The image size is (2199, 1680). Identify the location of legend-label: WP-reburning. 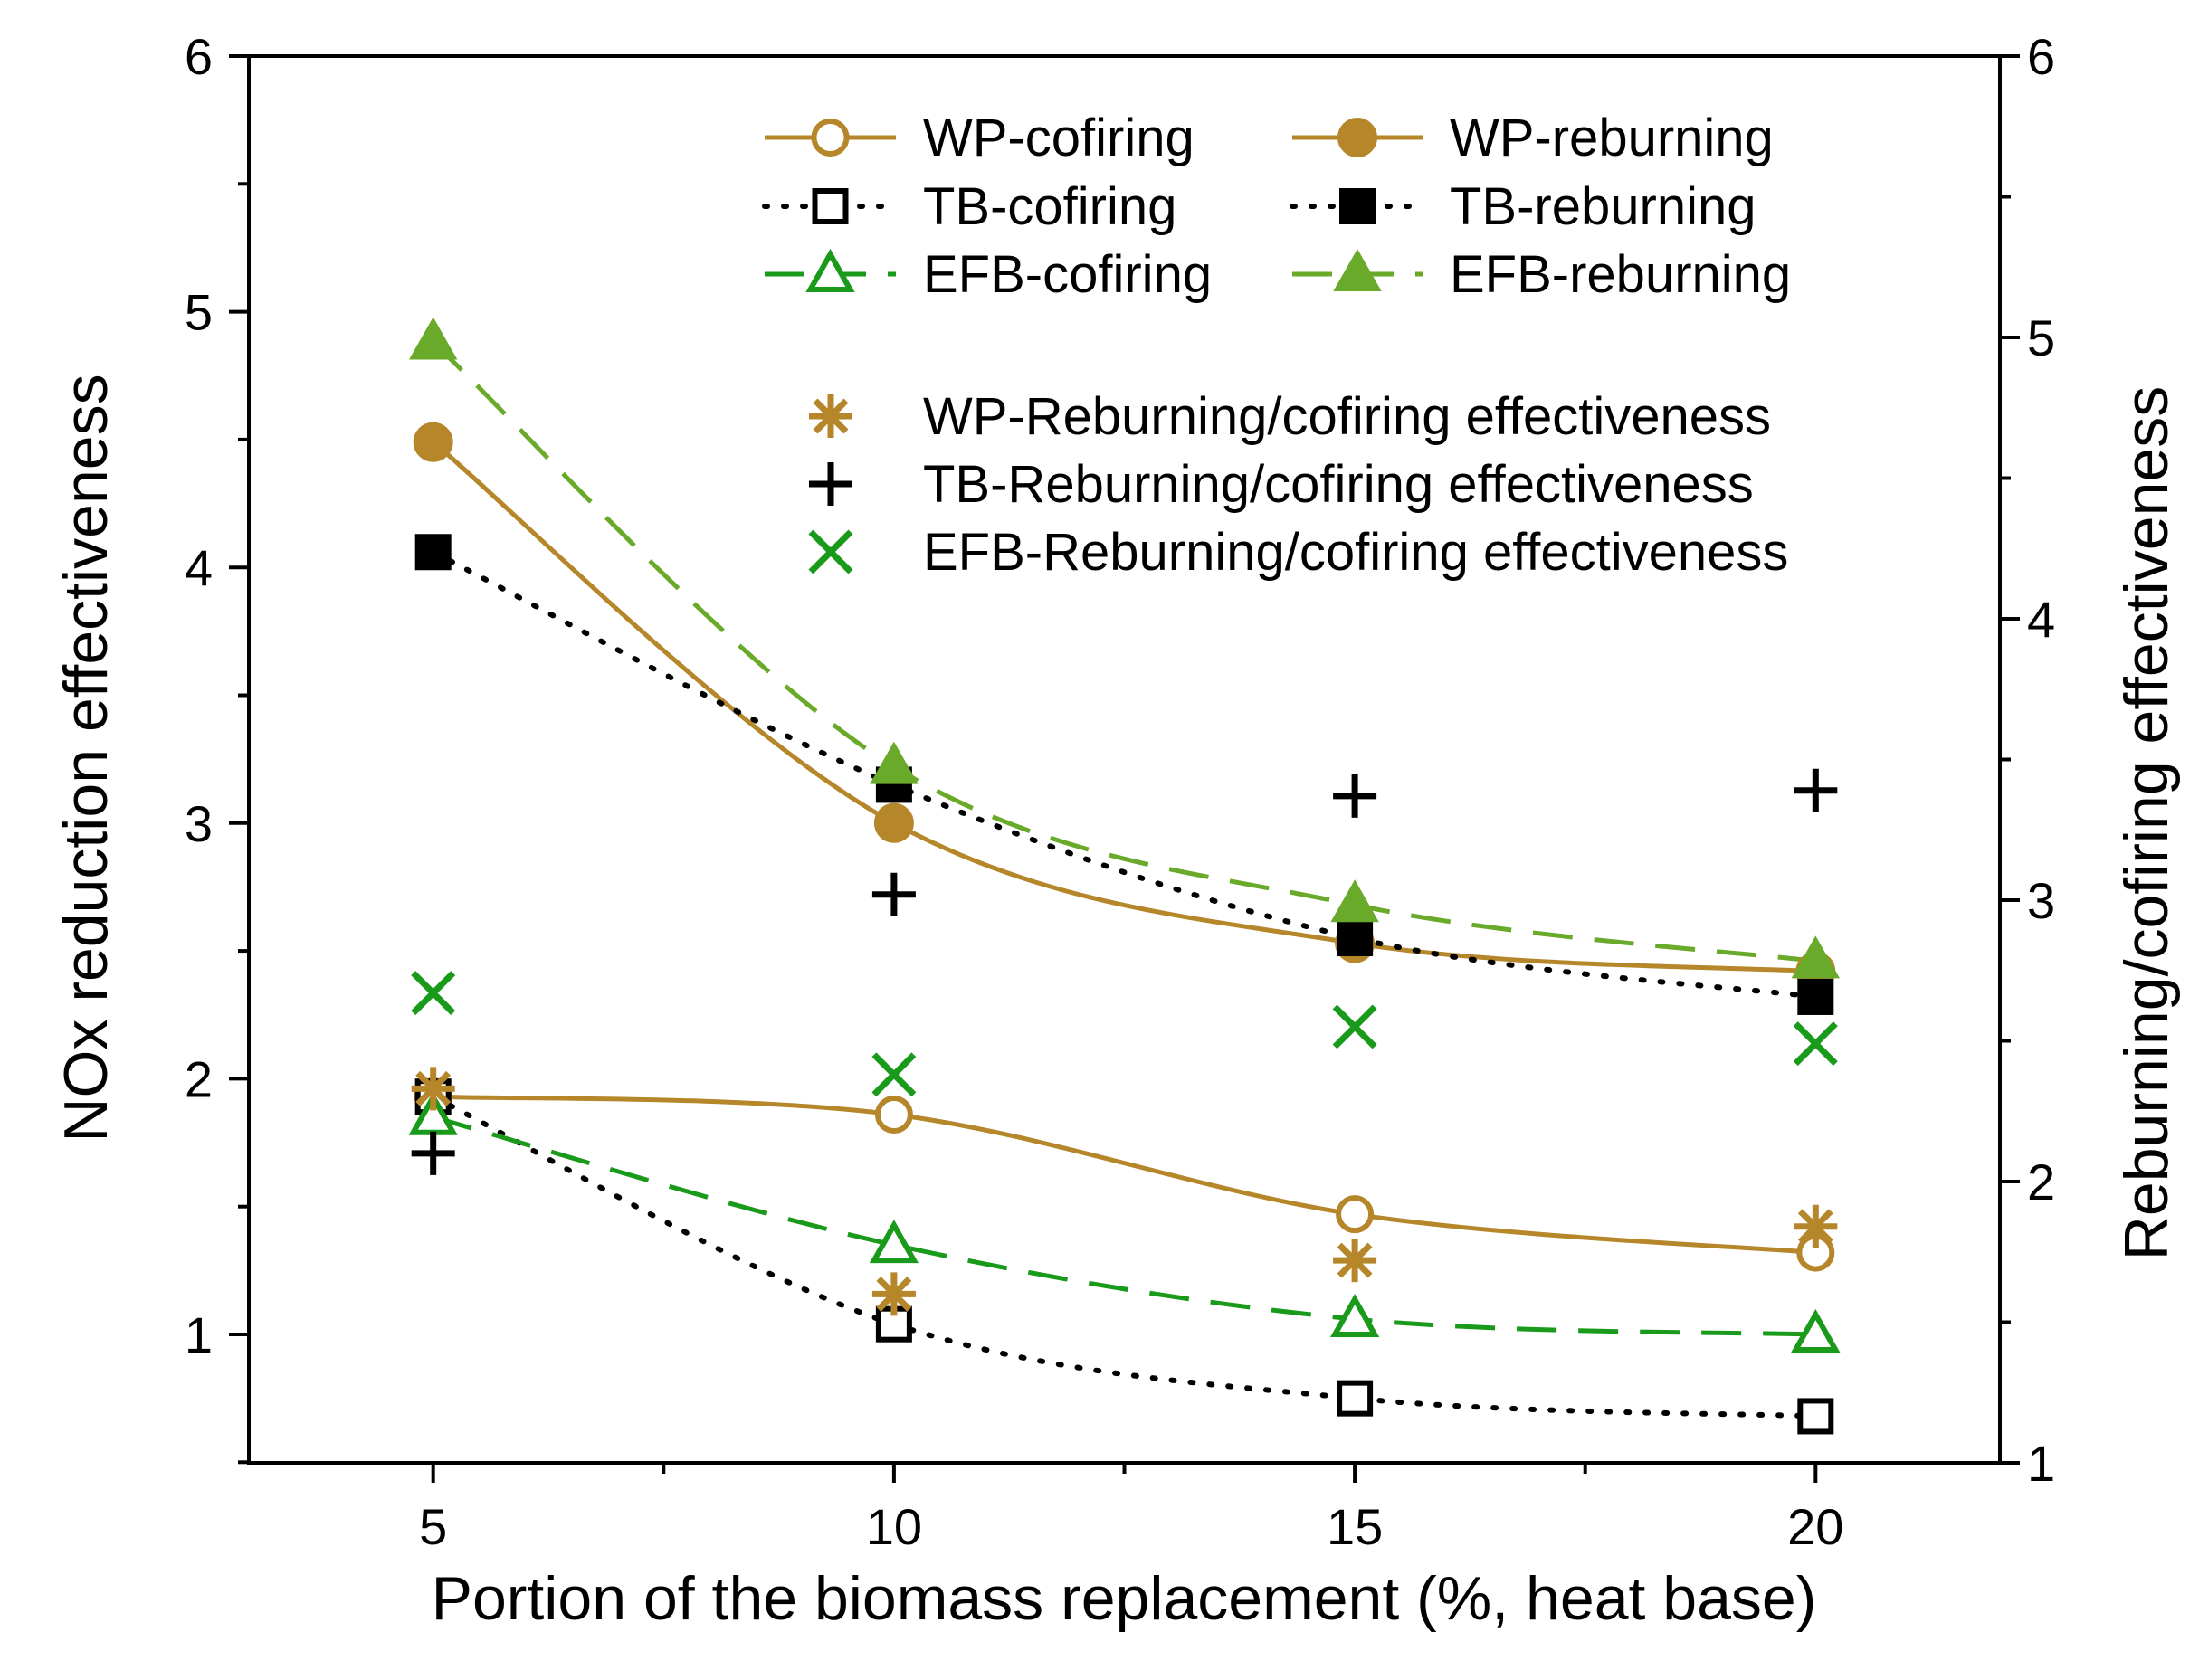
(1612, 138).